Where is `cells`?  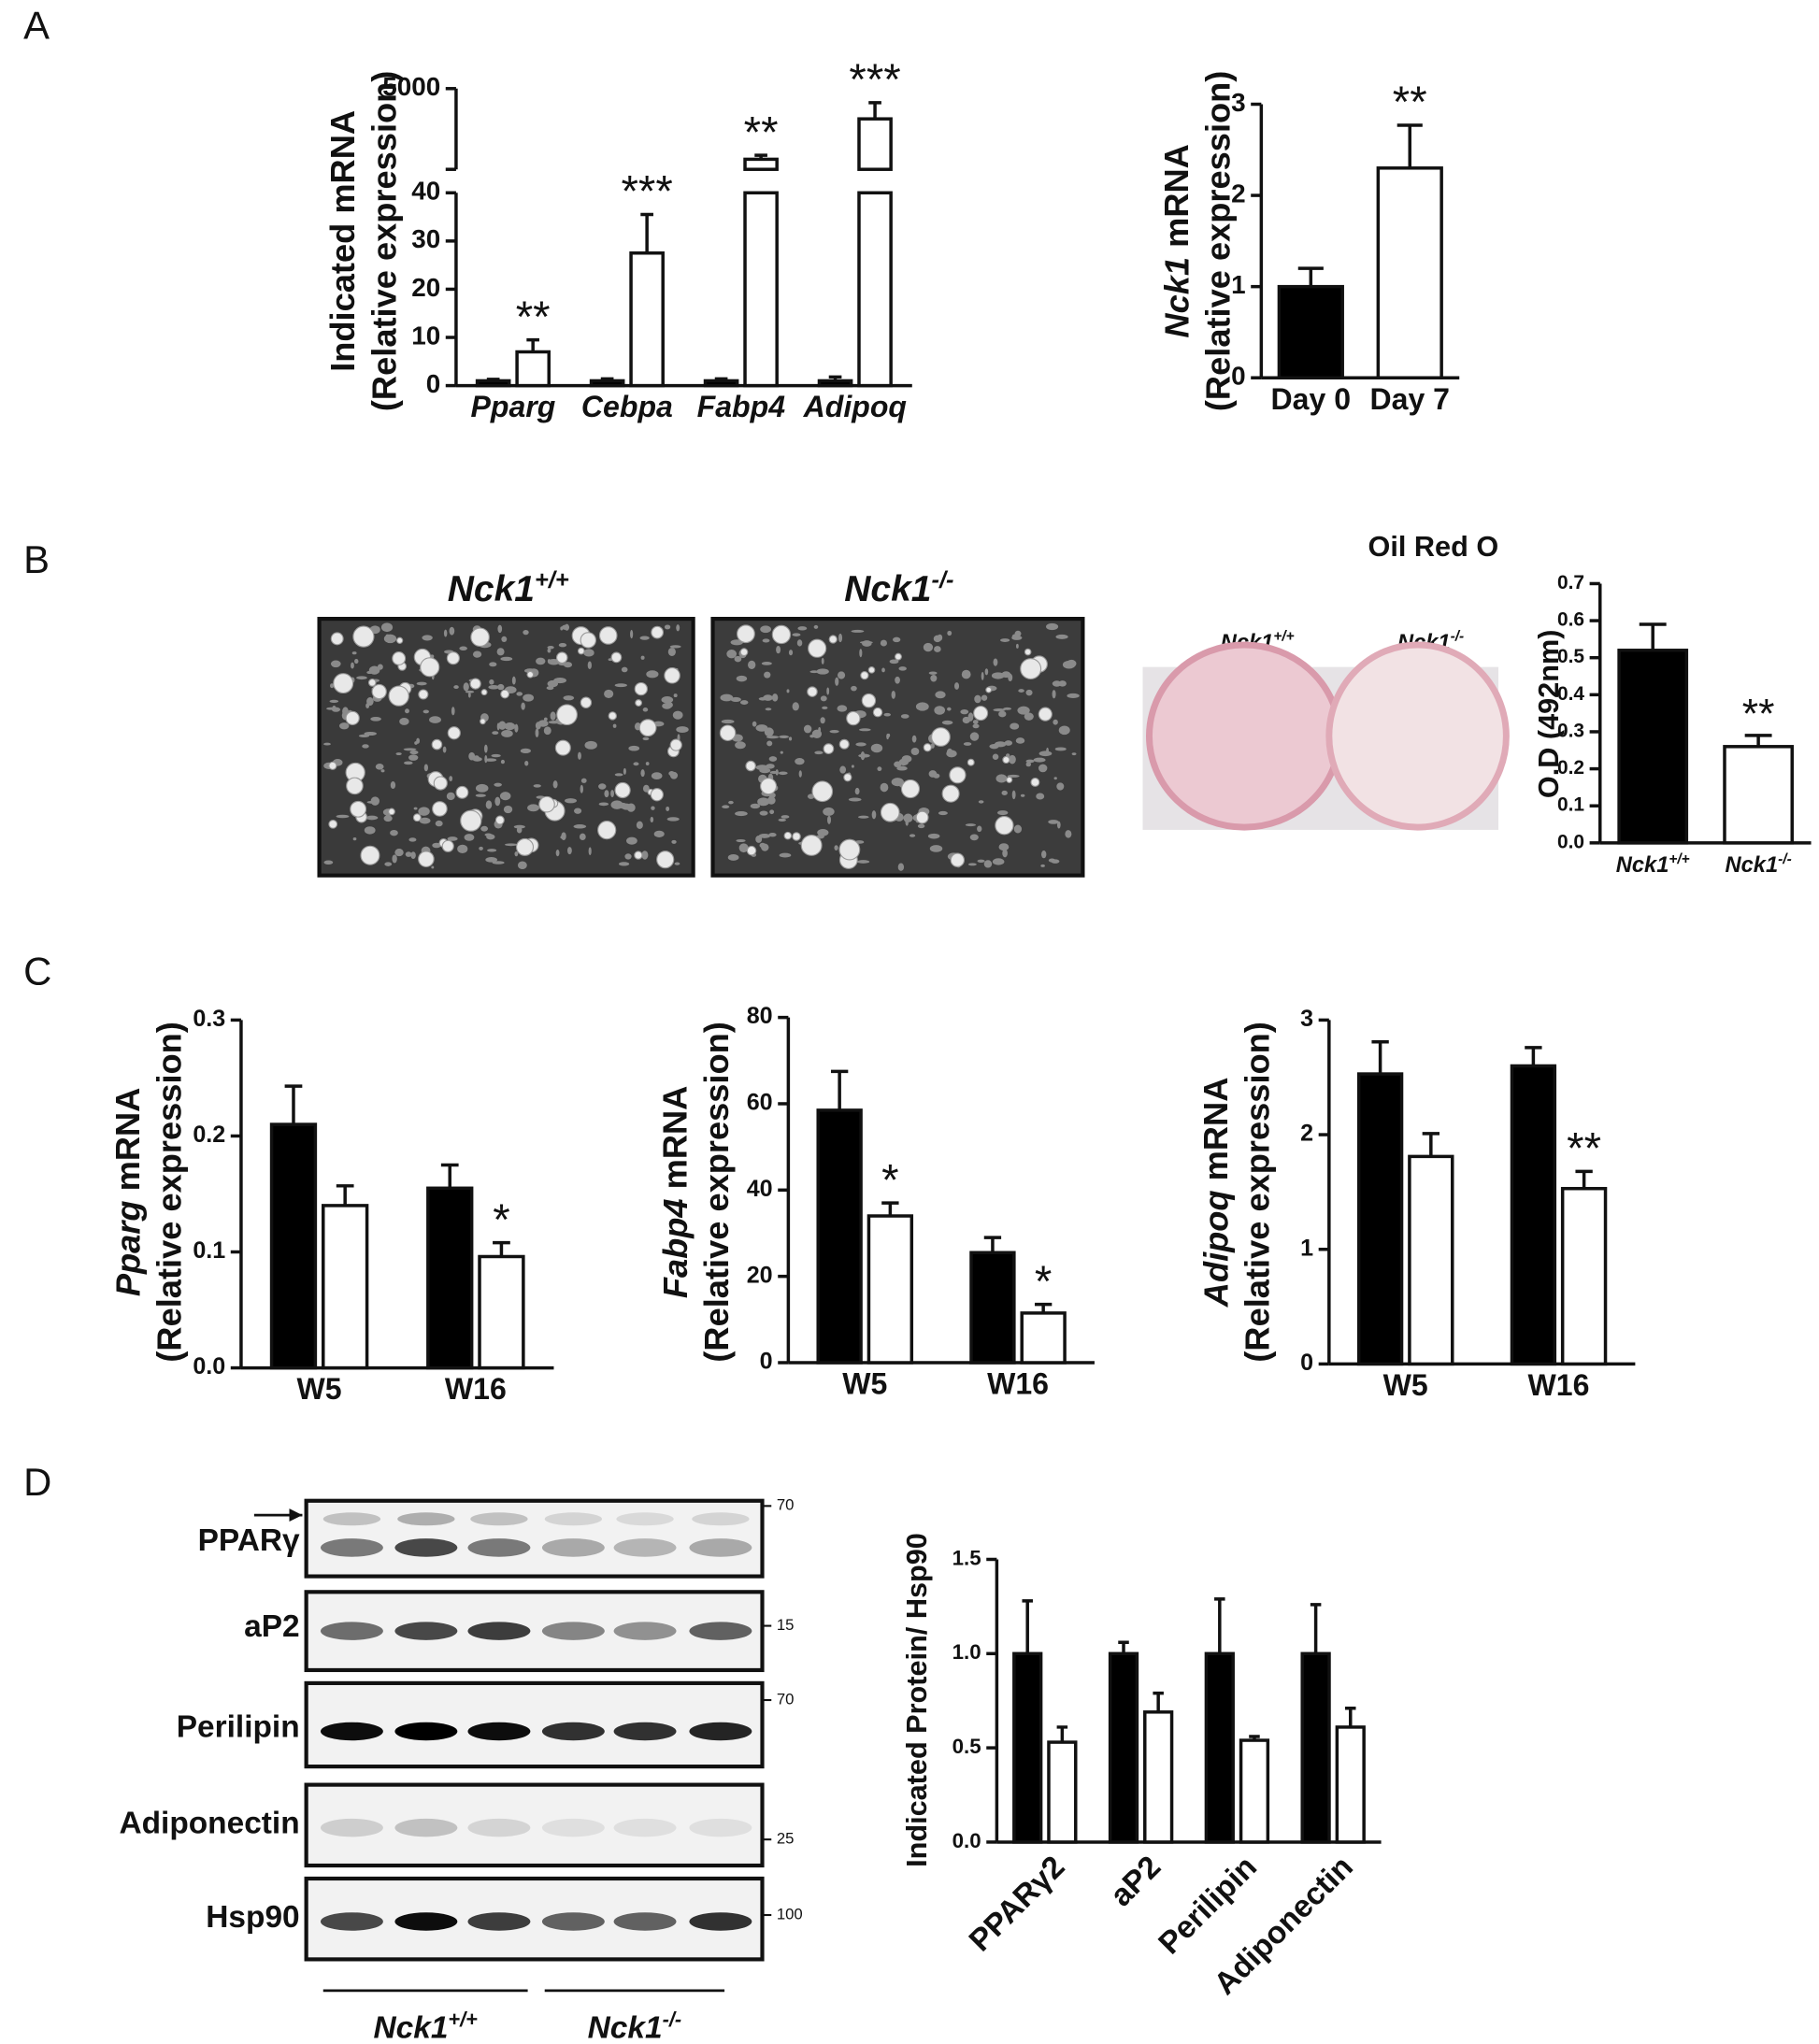
cells is located at coordinates (701, 746).